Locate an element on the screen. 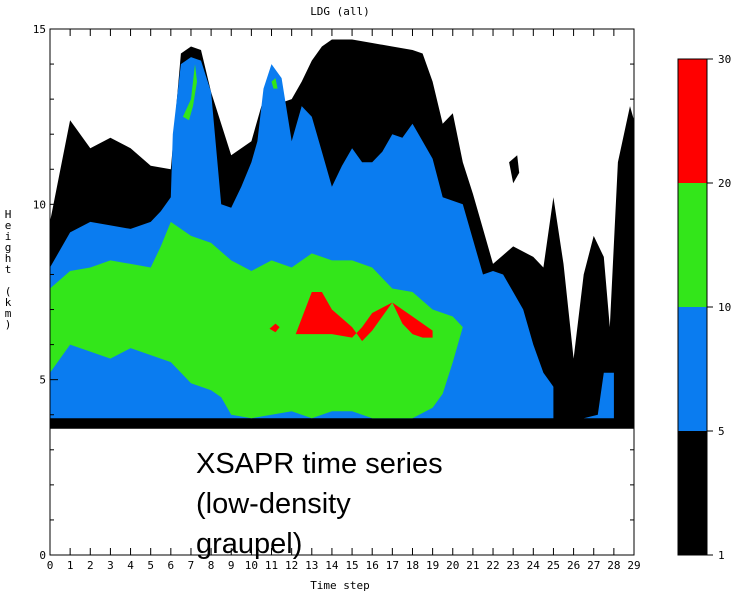  x-tick-label: 3 is located at coordinates (110, 565).